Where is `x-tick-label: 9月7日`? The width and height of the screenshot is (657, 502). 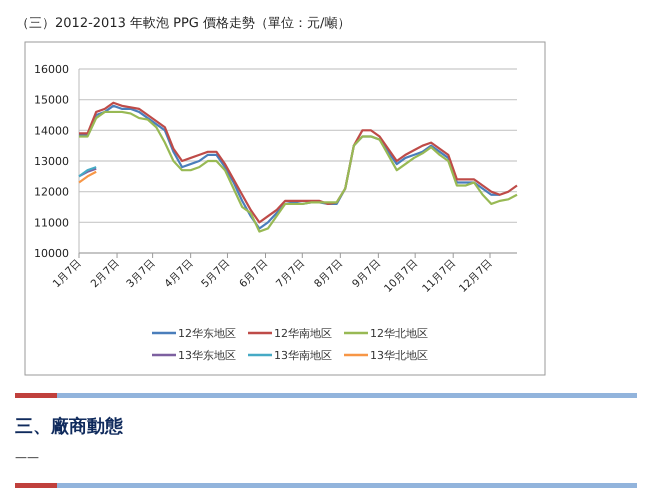 x-tick-label: 9月7日 is located at coordinates (367, 273).